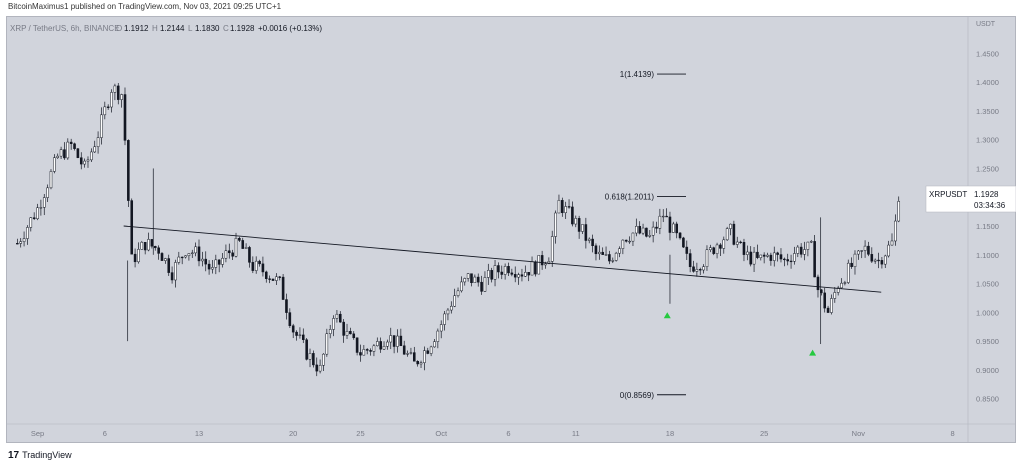 The width and height of the screenshot is (1024, 467). What do you see at coordinates (987, 312) in the screenshot?
I see `y-tick-label: 1.0000` at bounding box center [987, 312].